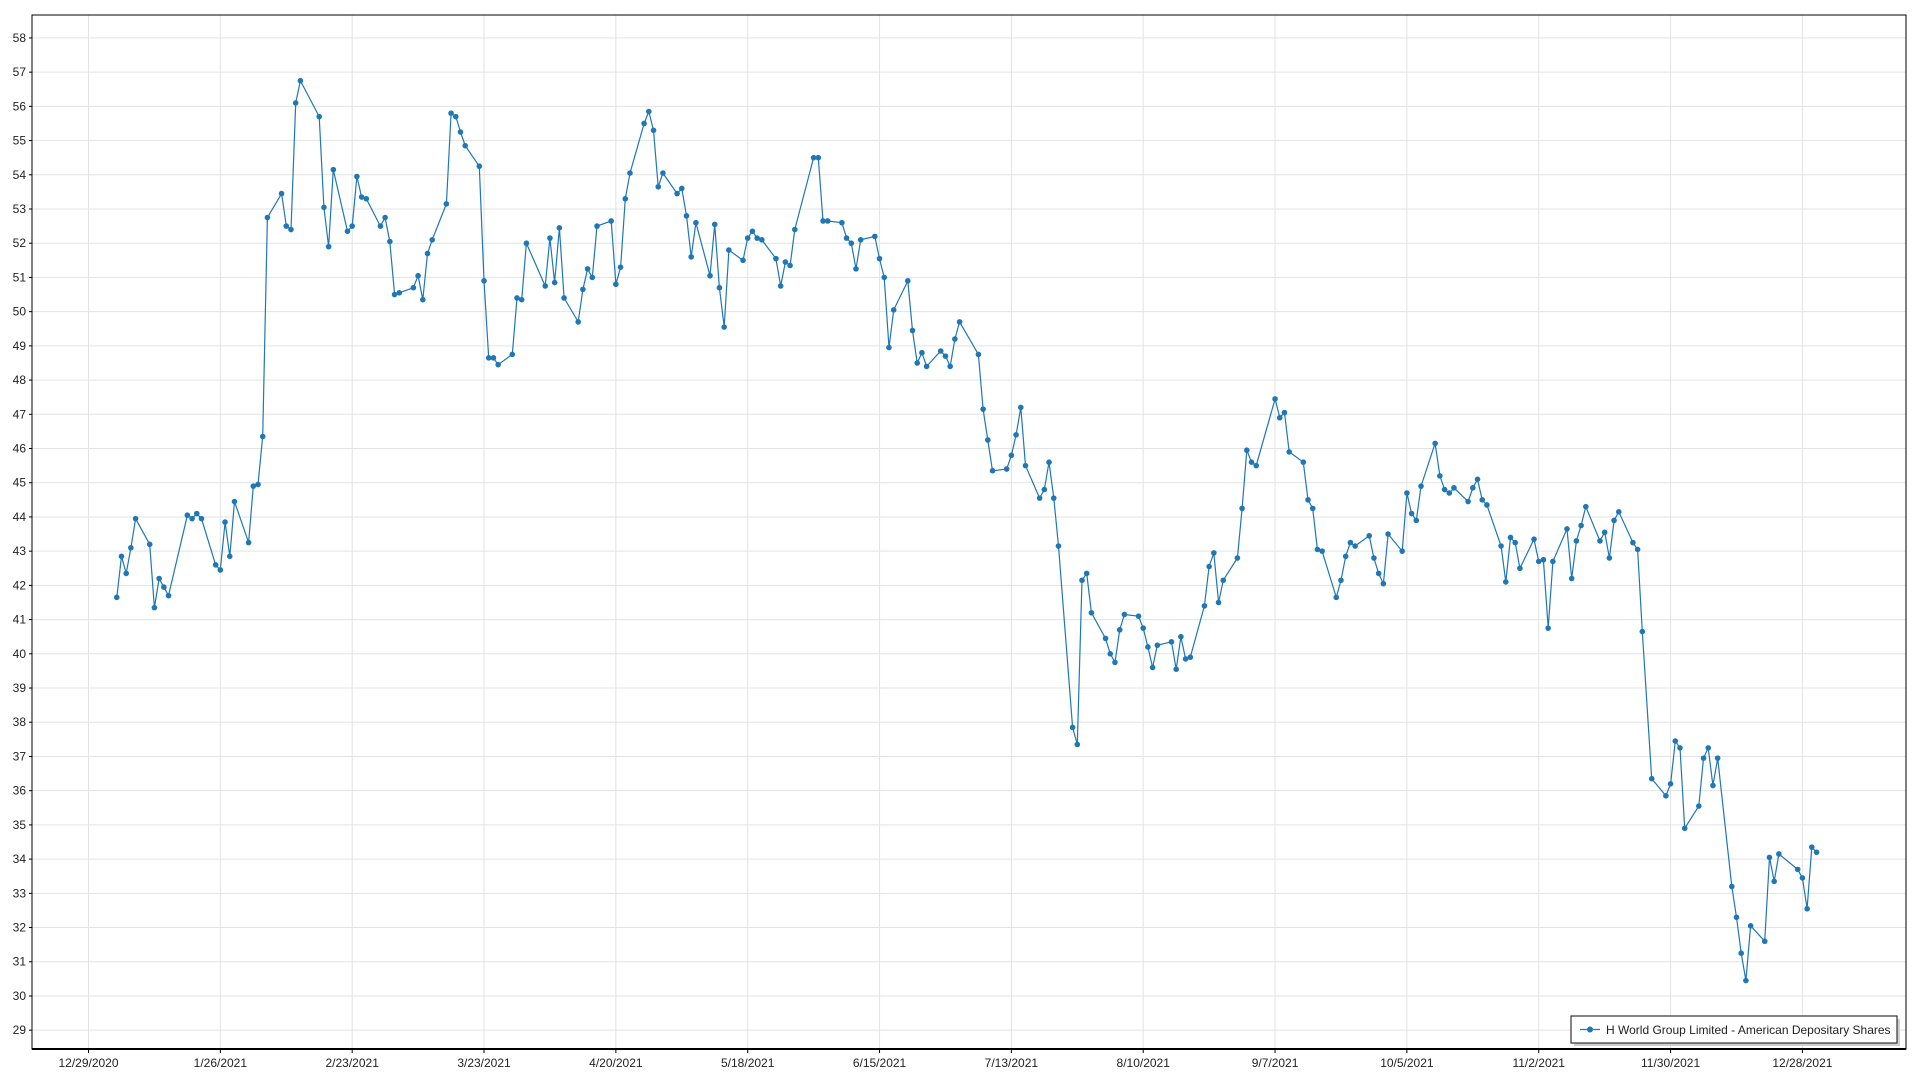 The width and height of the screenshot is (1920, 1085). Describe the element at coordinates (20, 756) in the screenshot. I see `y-tick-label: 37` at that location.